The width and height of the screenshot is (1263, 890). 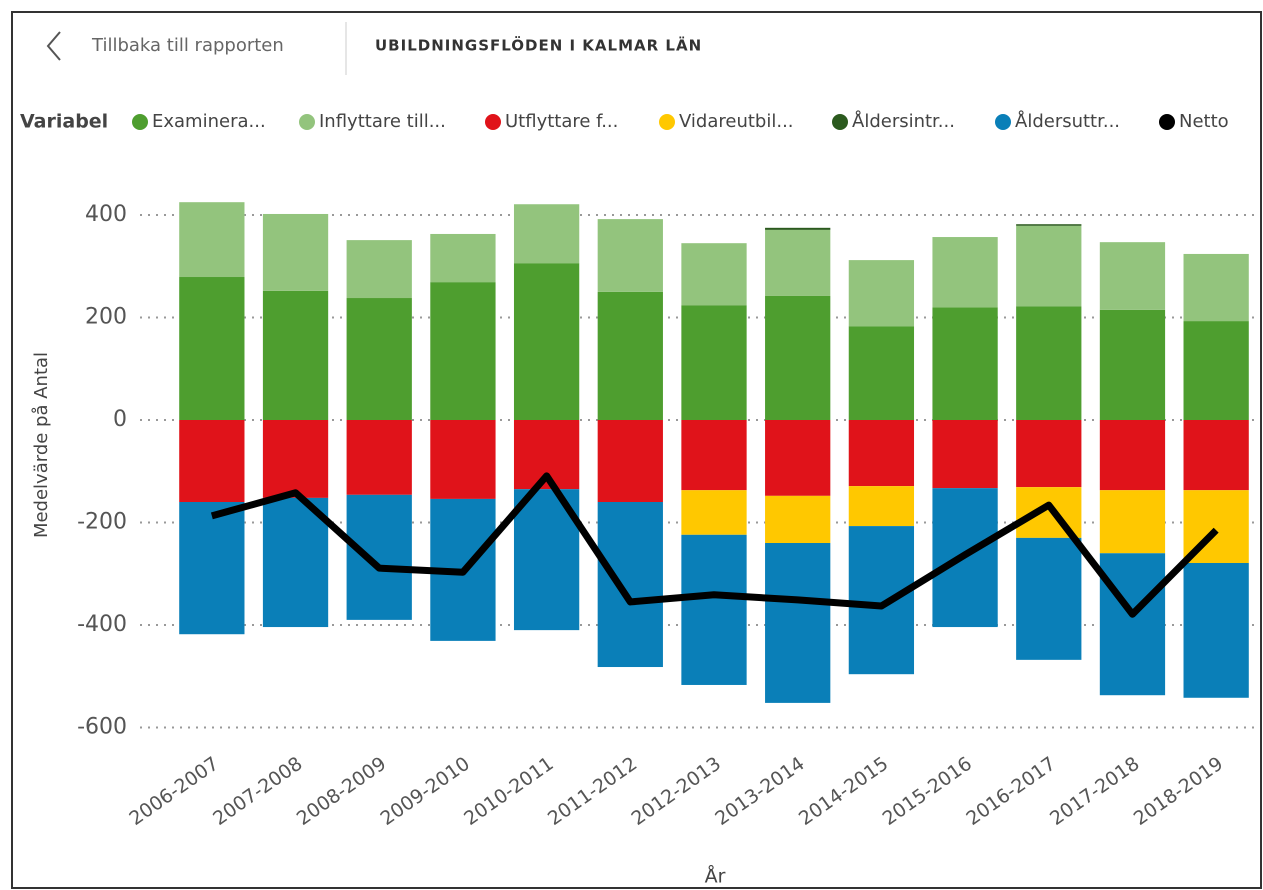 I want to click on y-tick-label: 0, so click(x=120, y=419).